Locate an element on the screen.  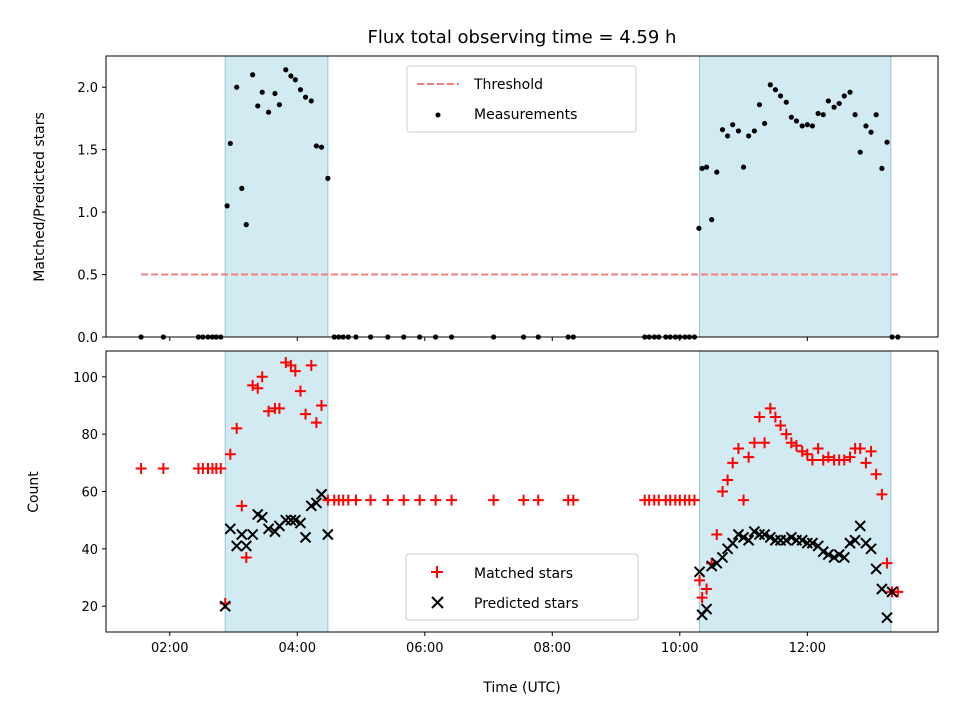
x-tick-label: 02:00 is located at coordinates (169, 648).